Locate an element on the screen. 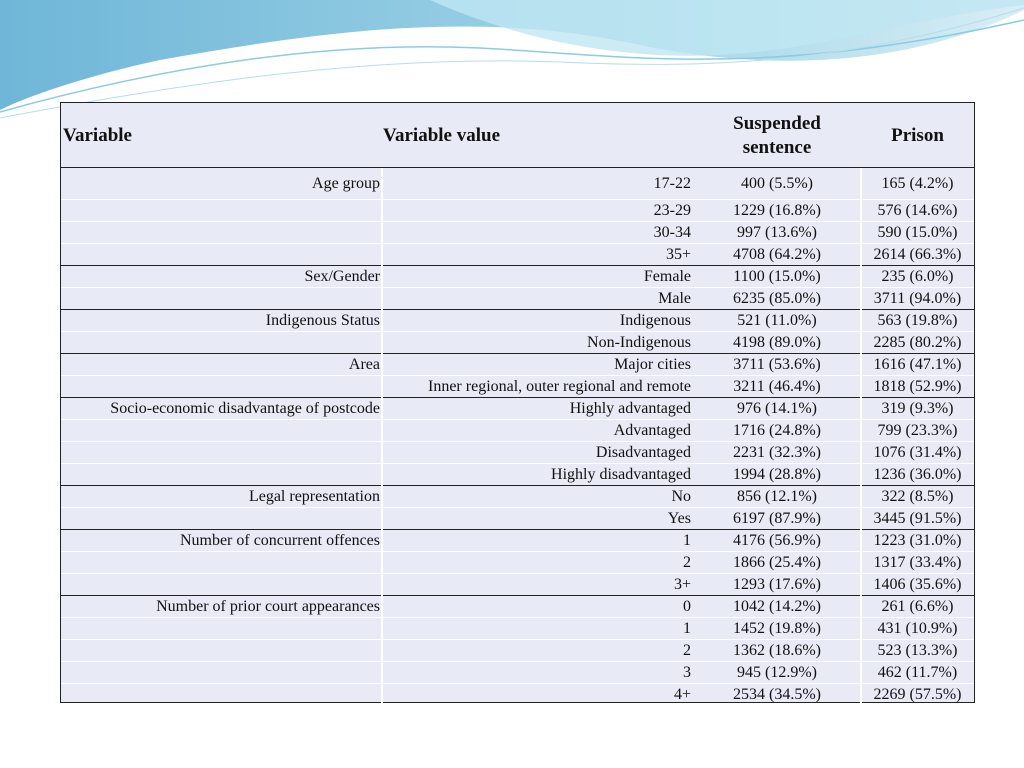 The width and height of the screenshot is (1024, 768). header-cell: Suspended sentence is located at coordinates (777, 135).